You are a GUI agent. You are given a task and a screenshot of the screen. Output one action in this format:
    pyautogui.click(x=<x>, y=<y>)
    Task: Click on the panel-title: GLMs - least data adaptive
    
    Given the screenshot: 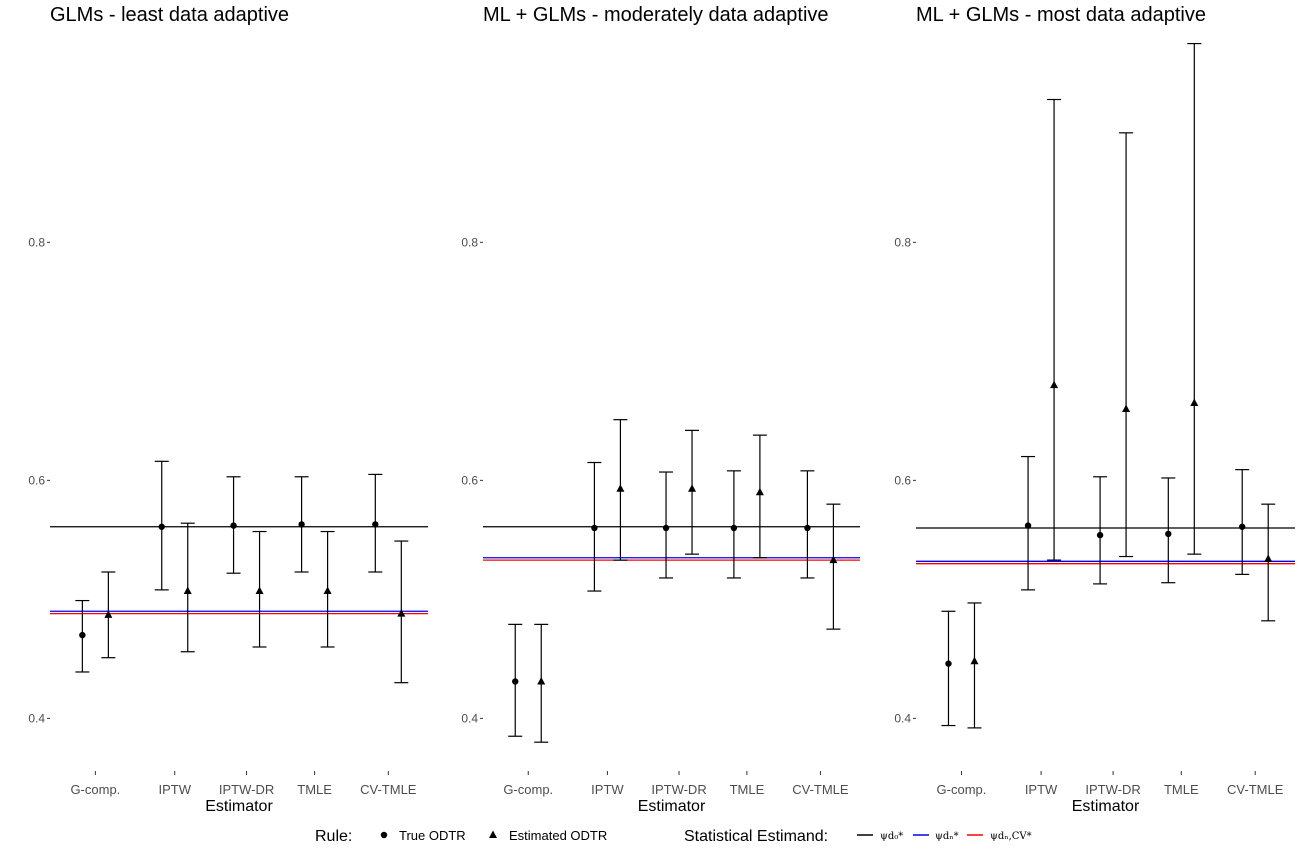 What is the action you would take?
    pyautogui.click(x=169, y=15)
    